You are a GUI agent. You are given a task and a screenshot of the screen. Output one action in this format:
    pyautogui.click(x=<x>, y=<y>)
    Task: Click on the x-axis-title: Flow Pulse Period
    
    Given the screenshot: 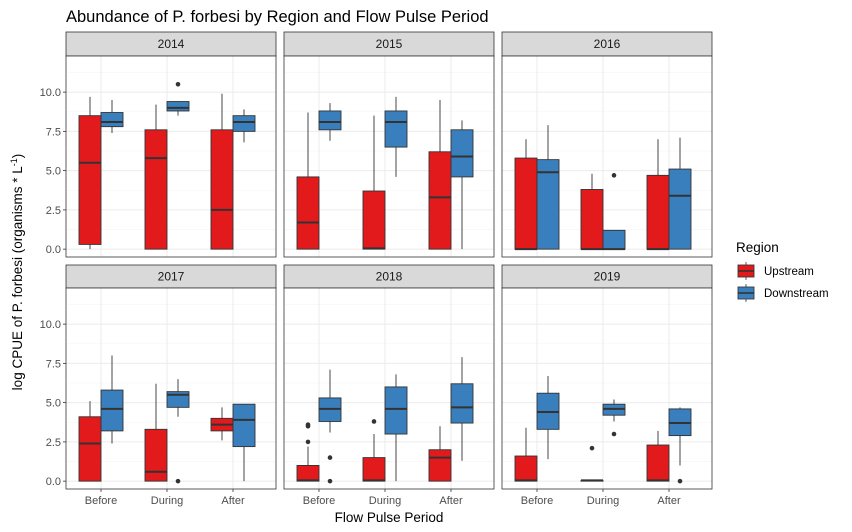 What is the action you would take?
    pyautogui.click(x=389, y=517)
    